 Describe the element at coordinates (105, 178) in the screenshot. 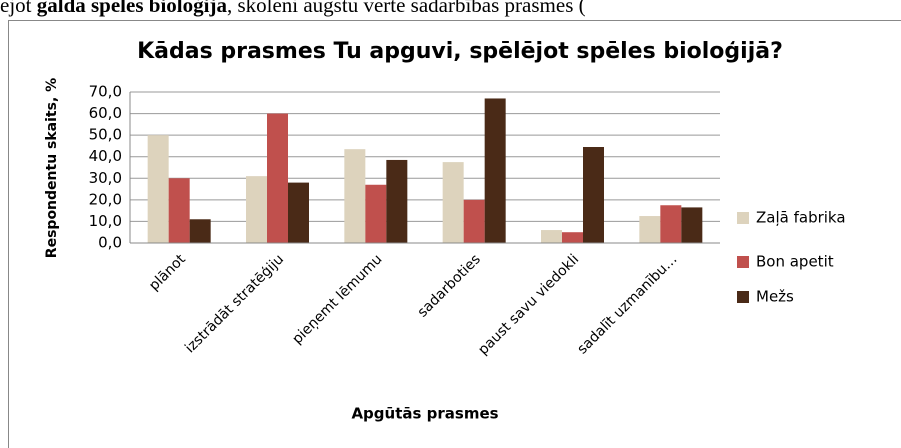

I see `y-tick-label: 30,0` at that location.